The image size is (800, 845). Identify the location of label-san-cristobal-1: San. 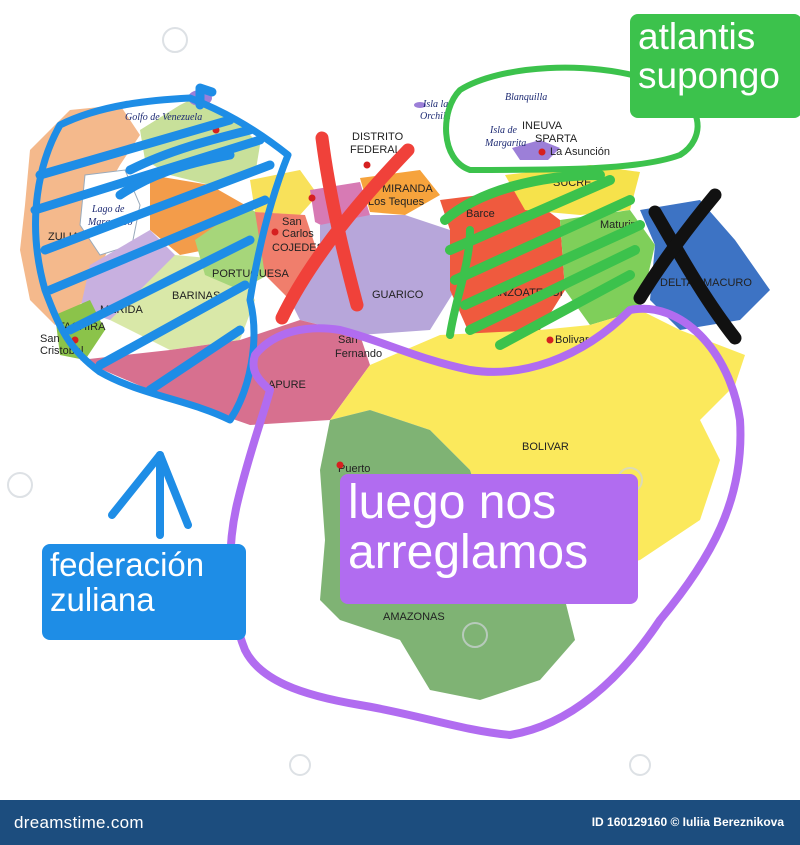
(50, 339).